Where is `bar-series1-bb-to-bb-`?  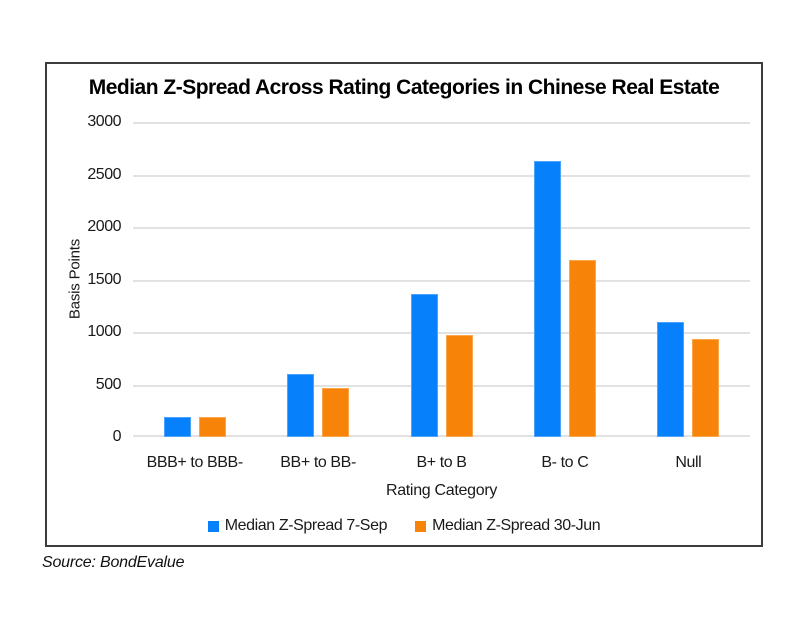 bar-series1-bb-to-bb- is located at coordinates (336, 412).